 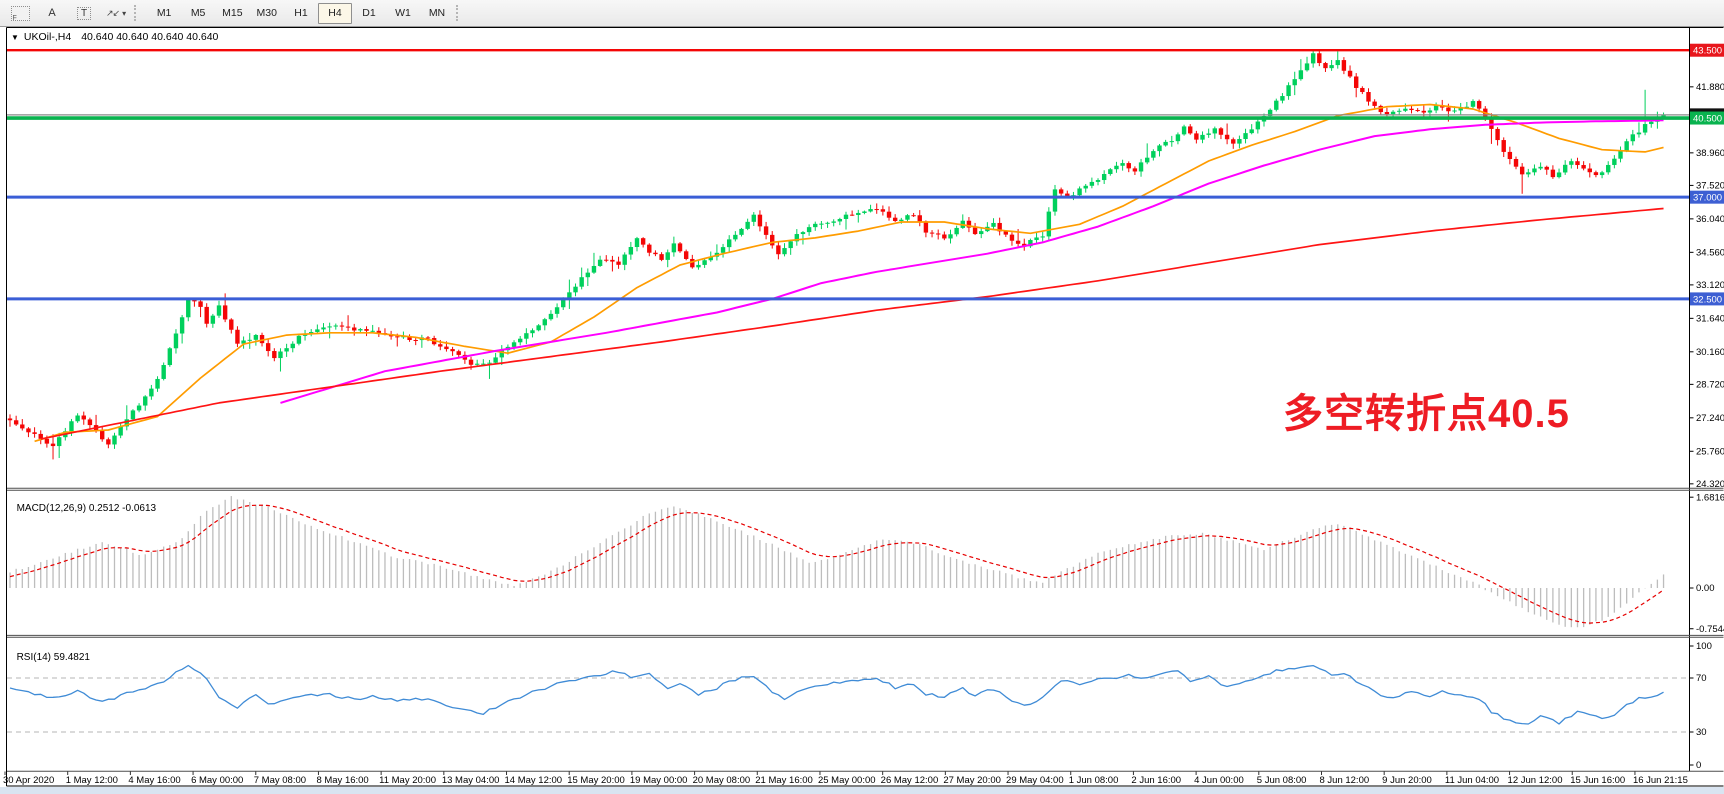 I want to click on svg-text: 30.160, so click(x=1710, y=352).